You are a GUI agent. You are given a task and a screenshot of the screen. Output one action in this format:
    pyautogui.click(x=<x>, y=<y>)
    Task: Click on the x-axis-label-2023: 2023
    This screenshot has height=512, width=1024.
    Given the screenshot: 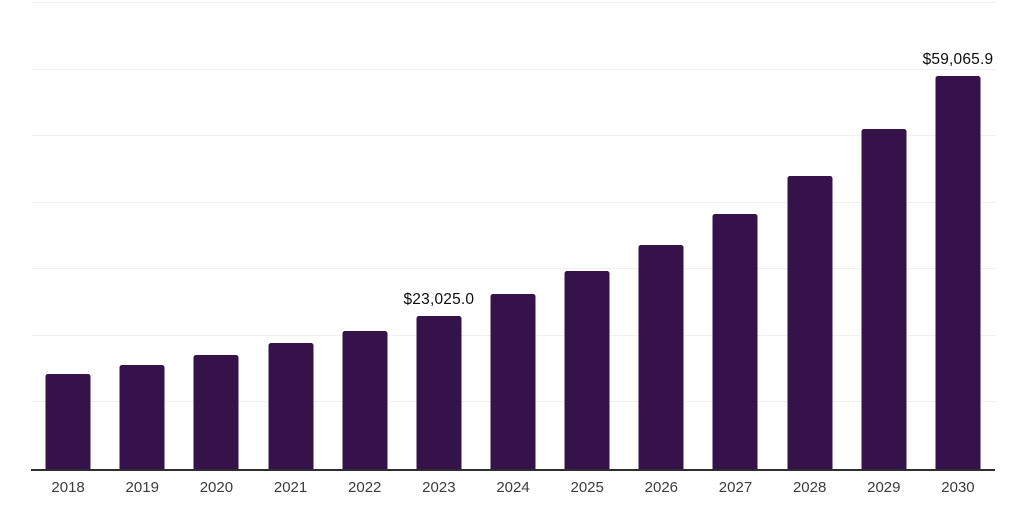 What is the action you would take?
    pyautogui.click(x=439, y=487)
    